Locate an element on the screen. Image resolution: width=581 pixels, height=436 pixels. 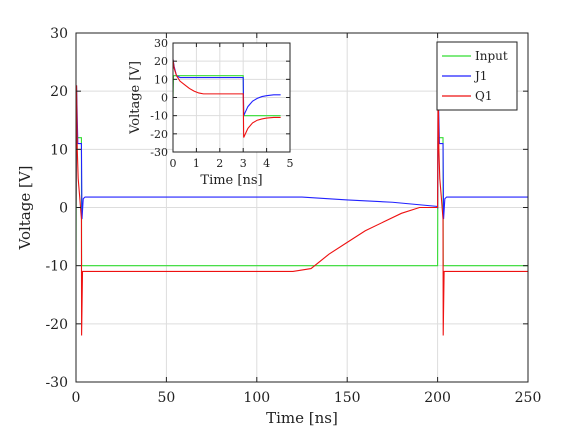
x-tick-label: 2 is located at coordinates (219, 163).